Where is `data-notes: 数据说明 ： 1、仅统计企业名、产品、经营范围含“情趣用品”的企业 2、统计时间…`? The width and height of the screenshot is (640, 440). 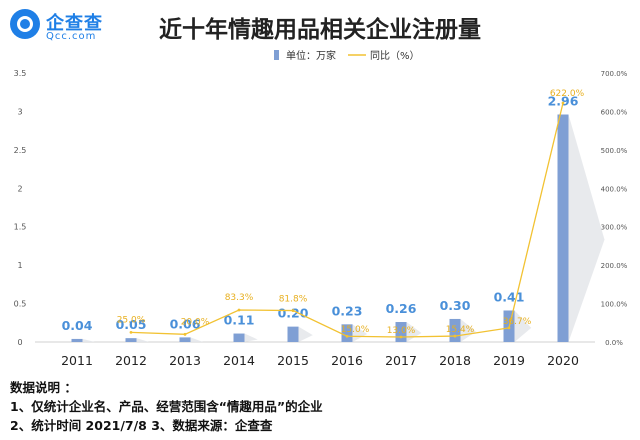
data-notes: 数据说明 ： 1、仅统计企业名、产品、经营范围含“情趣用品”的企业 2、统计时间… is located at coordinates (166, 406).